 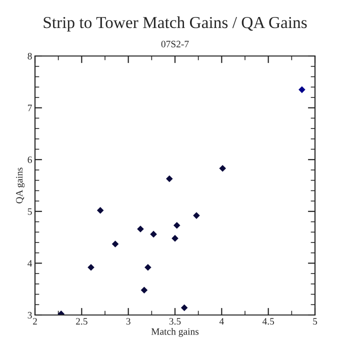 What do you see at coordinates (268, 321) in the screenshot?
I see `x-tick-label: 4.5` at bounding box center [268, 321].